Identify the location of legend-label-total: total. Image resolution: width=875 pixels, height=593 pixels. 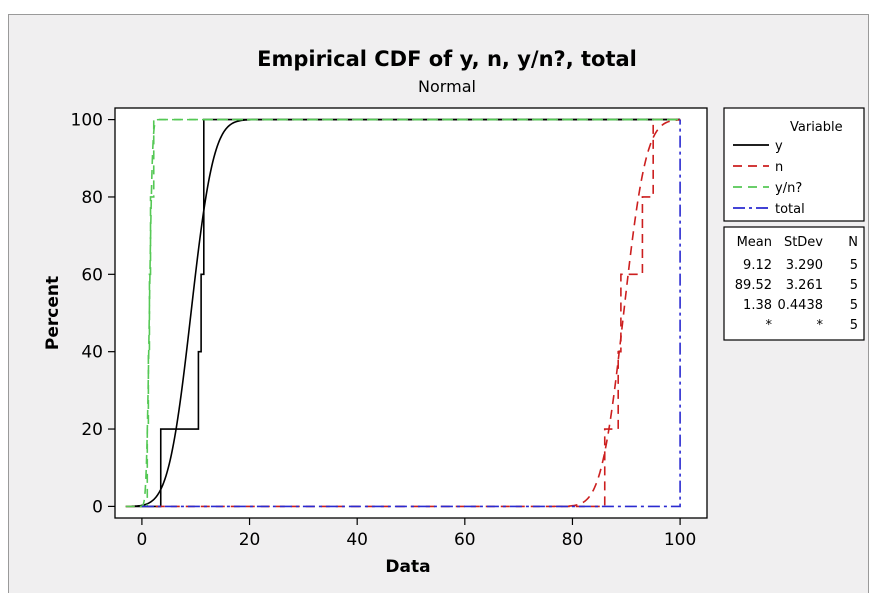
(790, 209).